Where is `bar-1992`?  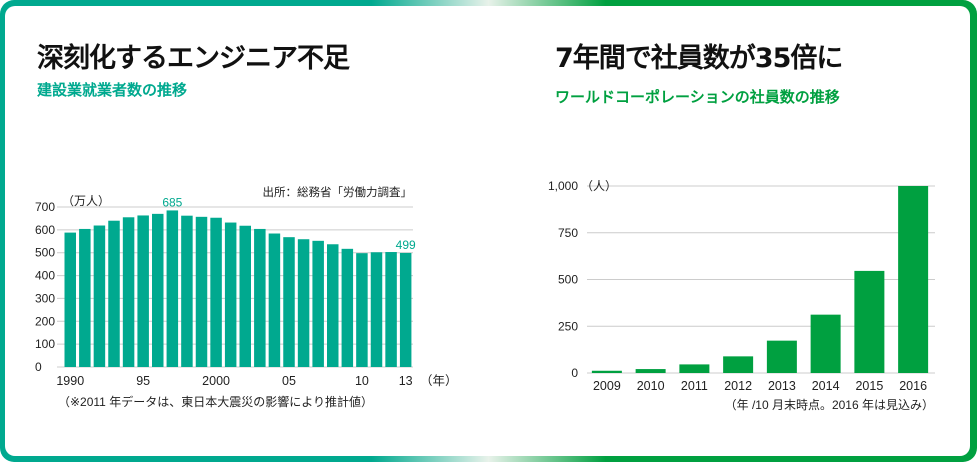
bar-1992 is located at coordinates (99, 296).